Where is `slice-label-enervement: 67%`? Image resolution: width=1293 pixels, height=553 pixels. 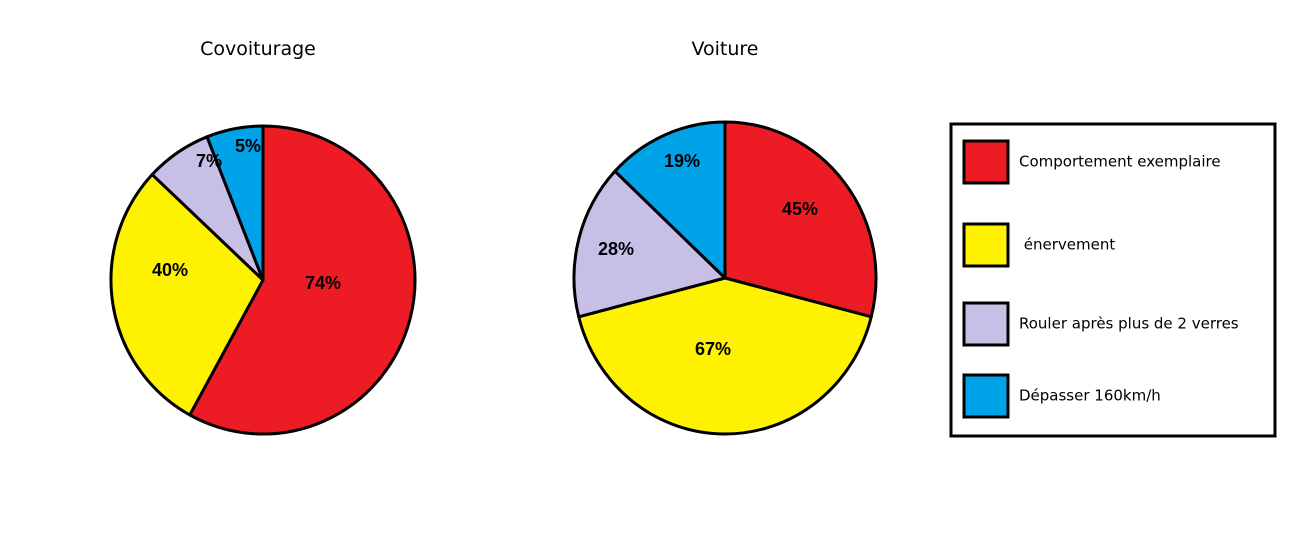
slice-label-enervement: 67% is located at coordinates (713, 349).